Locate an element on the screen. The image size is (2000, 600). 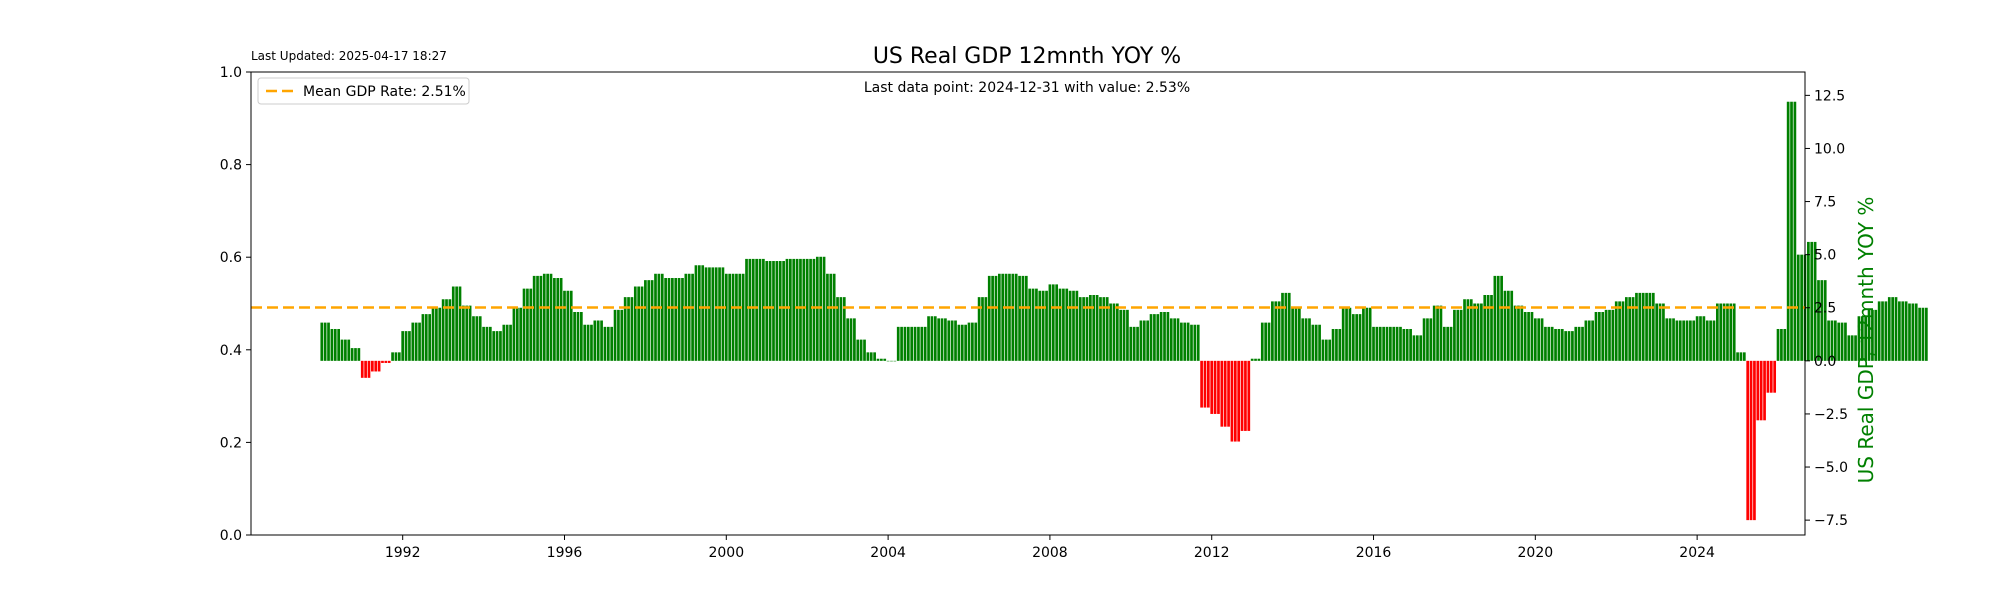
right-tick-label: 12.5 is located at coordinates (1829, 96).